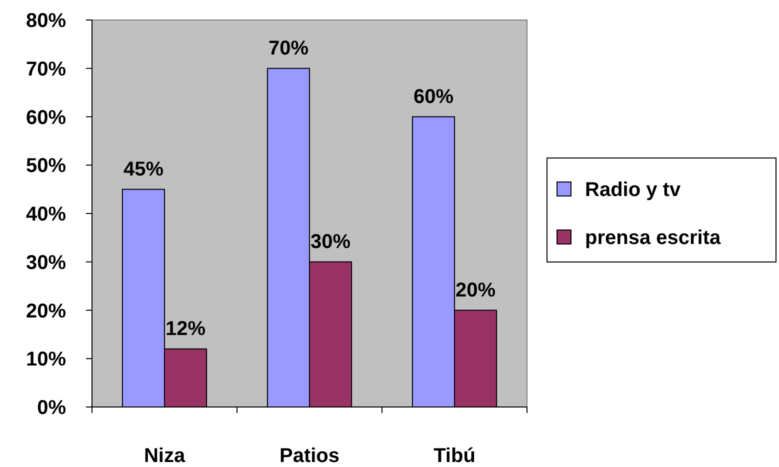 This screenshot has width=779, height=467. I want to click on x-tick-label: Tibú, so click(455, 456).